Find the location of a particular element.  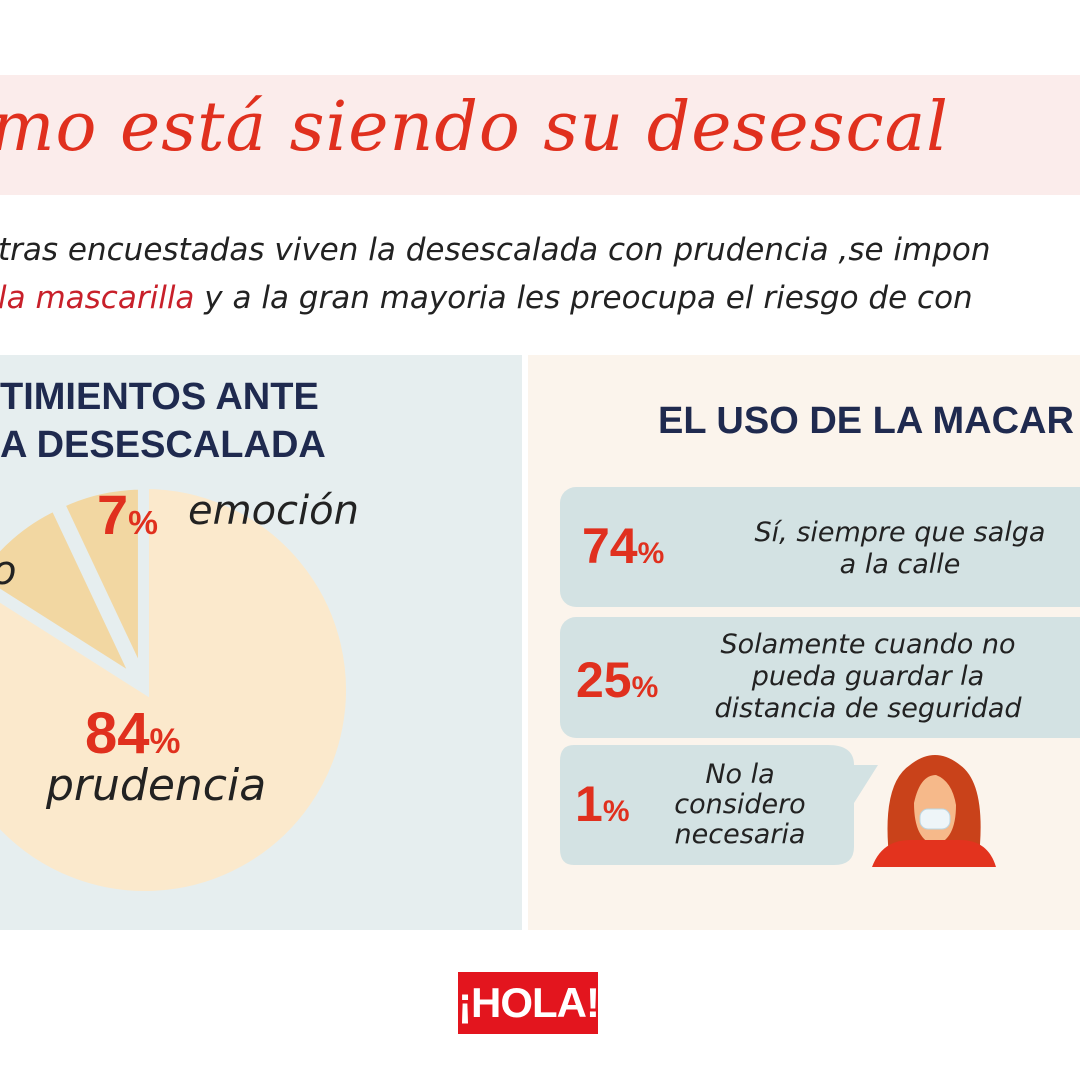

page-title: mo está siendo su desescal is located at coordinates (474, 127).